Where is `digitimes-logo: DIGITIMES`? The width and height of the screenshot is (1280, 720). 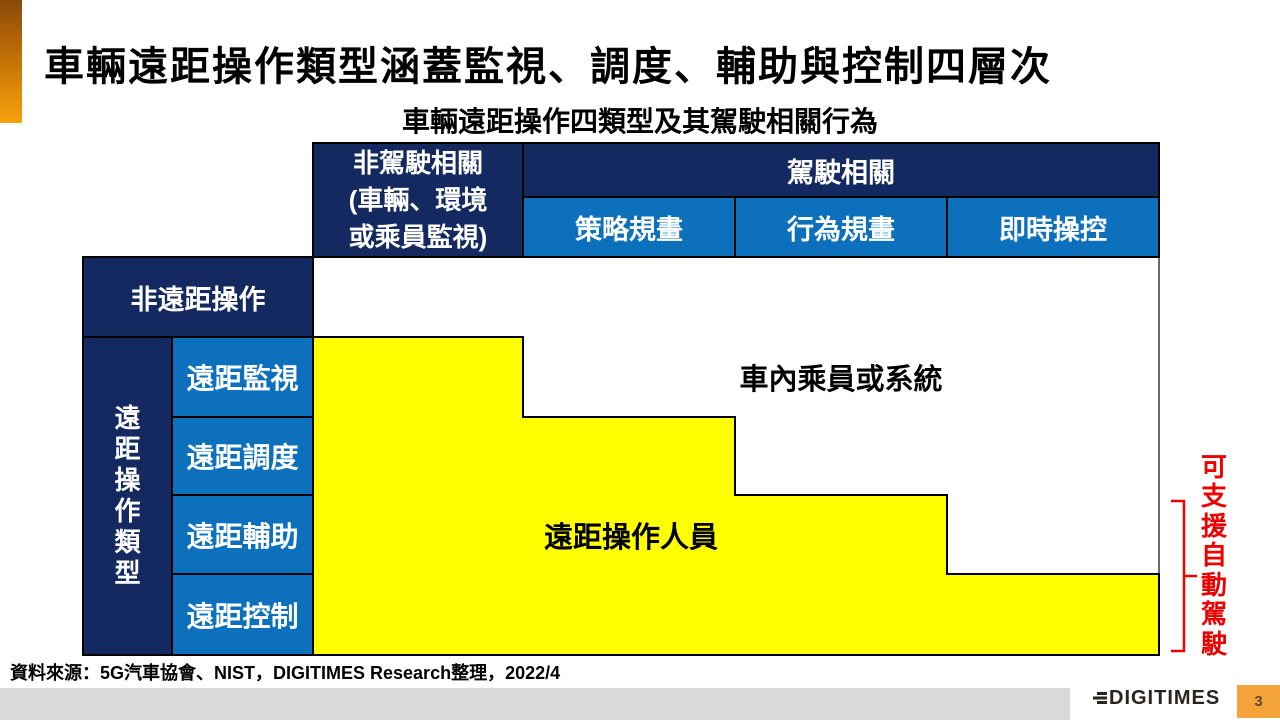 digitimes-logo: DIGITIMES is located at coordinates (1156, 698).